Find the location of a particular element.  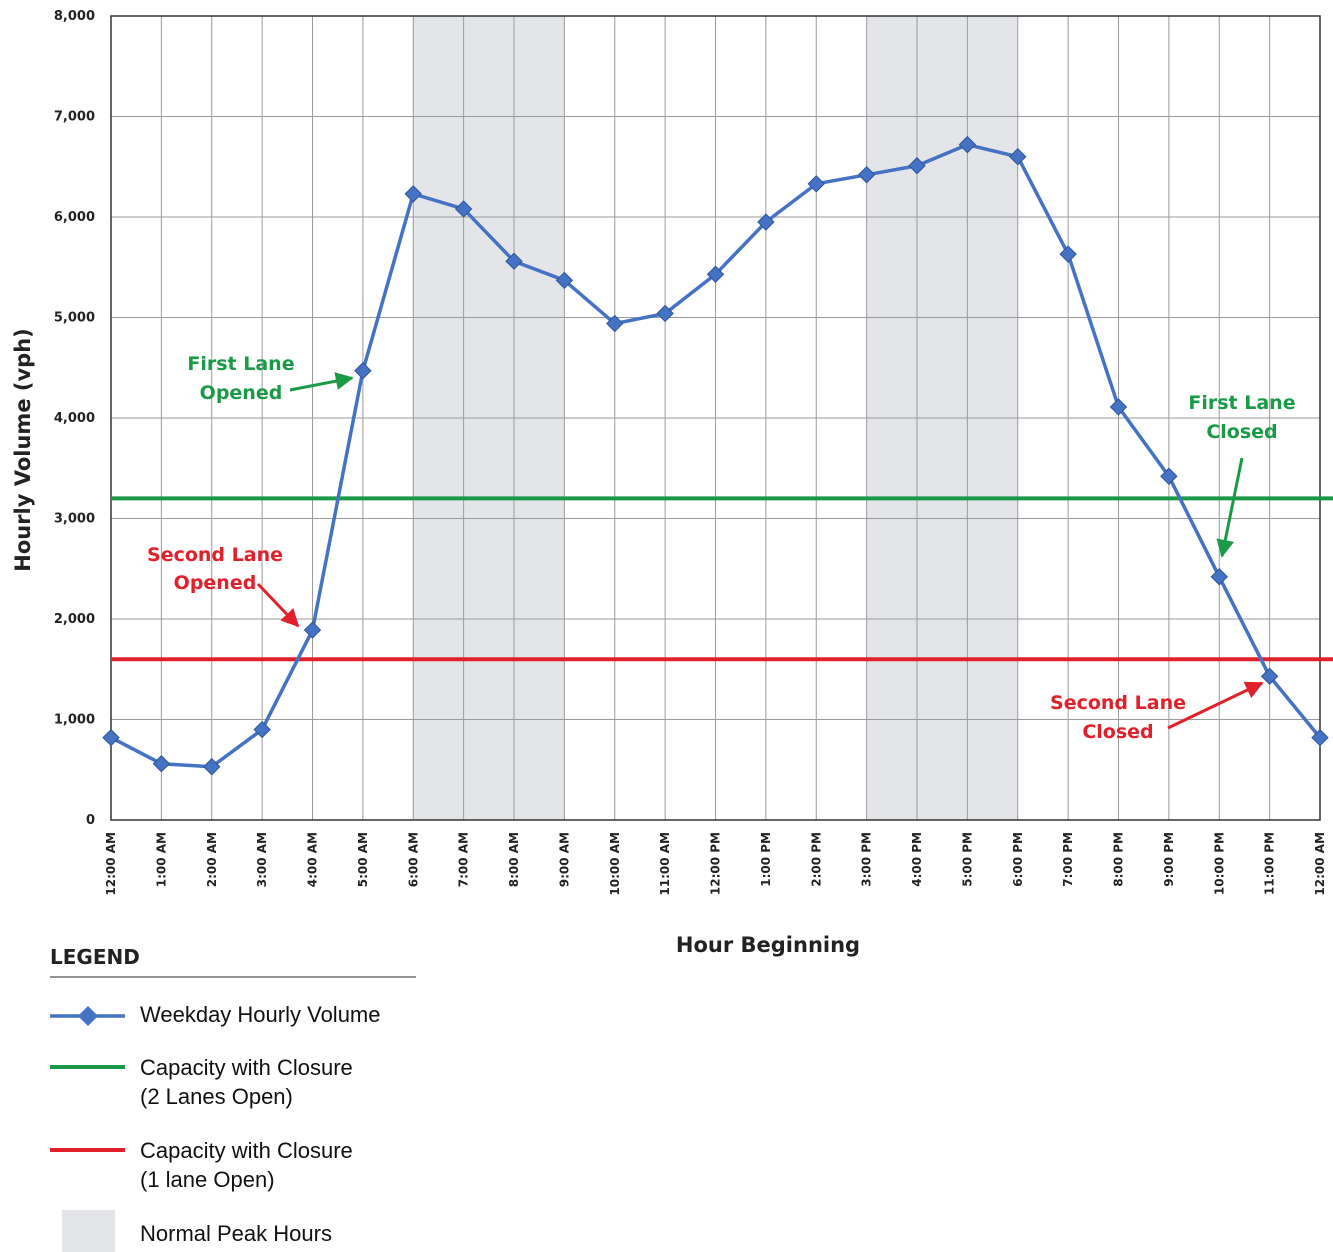

x-tick-label: 2:00 PM is located at coordinates (816, 859).